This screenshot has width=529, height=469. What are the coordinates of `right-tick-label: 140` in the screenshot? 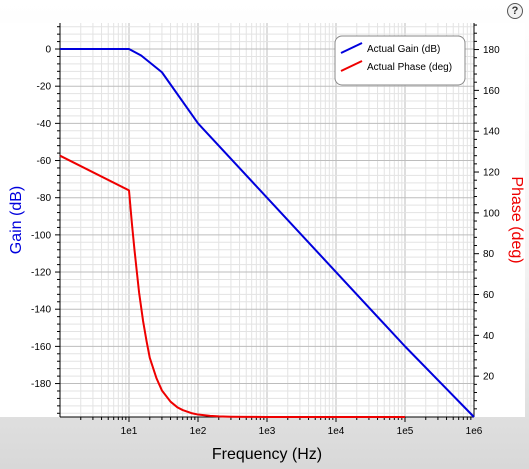 It's located at (491, 132).